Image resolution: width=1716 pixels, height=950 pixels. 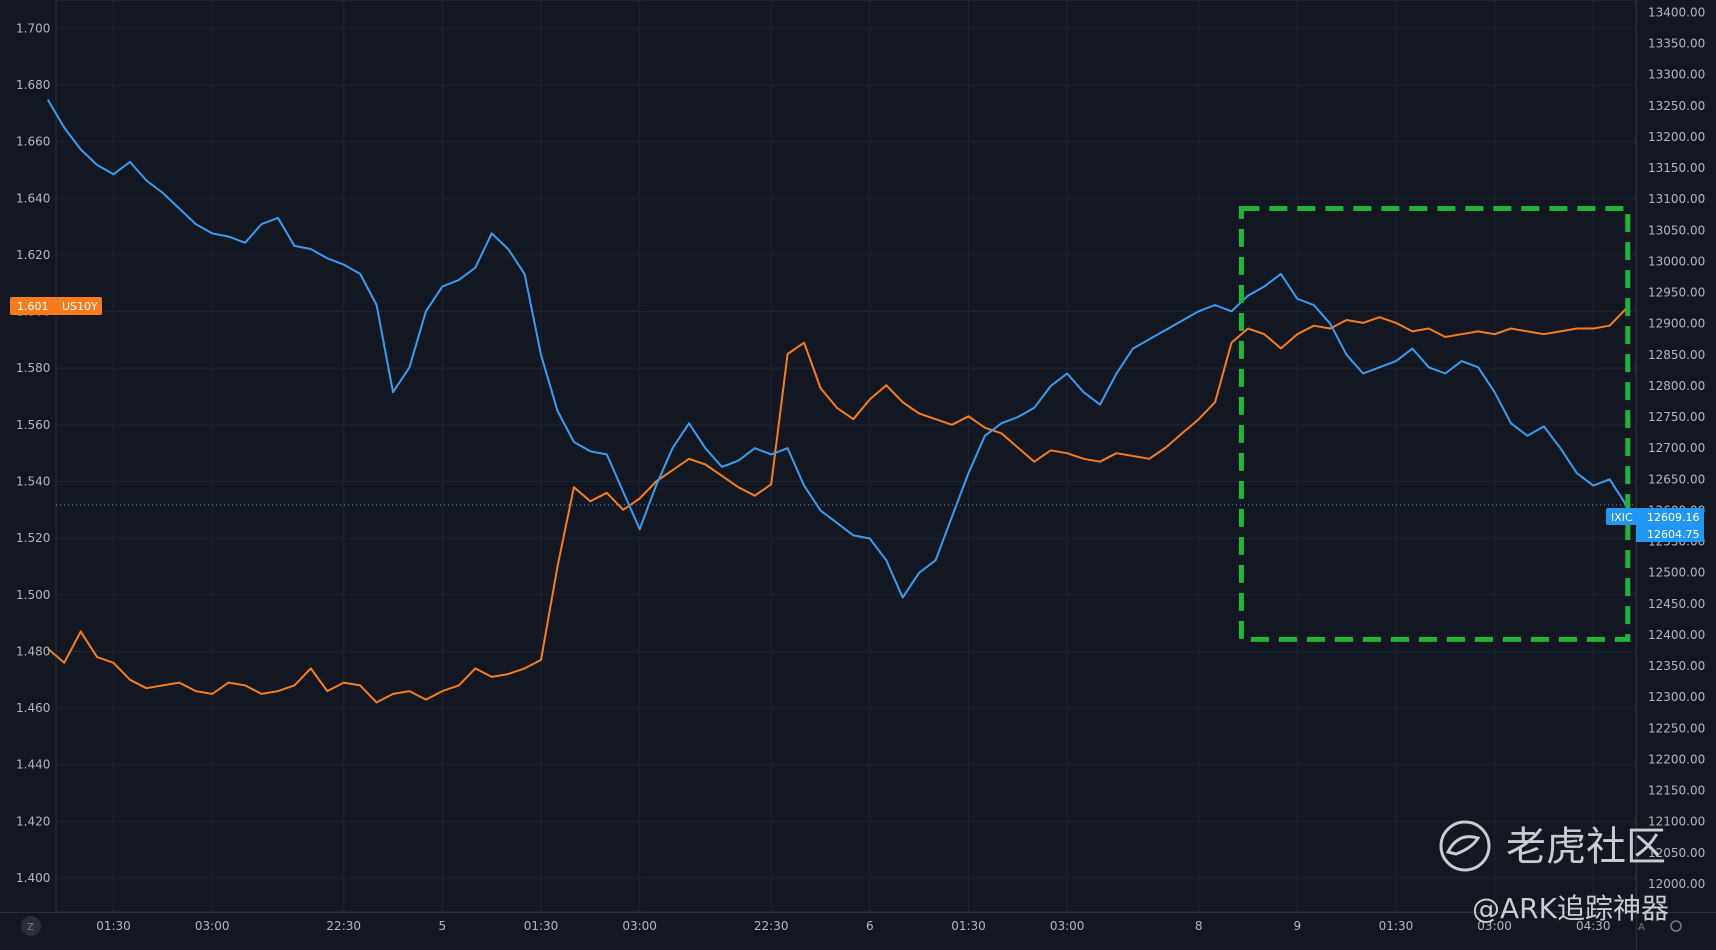 What do you see at coordinates (33, 306) in the screenshot?
I see `us10y-label-value: 1.601` at bounding box center [33, 306].